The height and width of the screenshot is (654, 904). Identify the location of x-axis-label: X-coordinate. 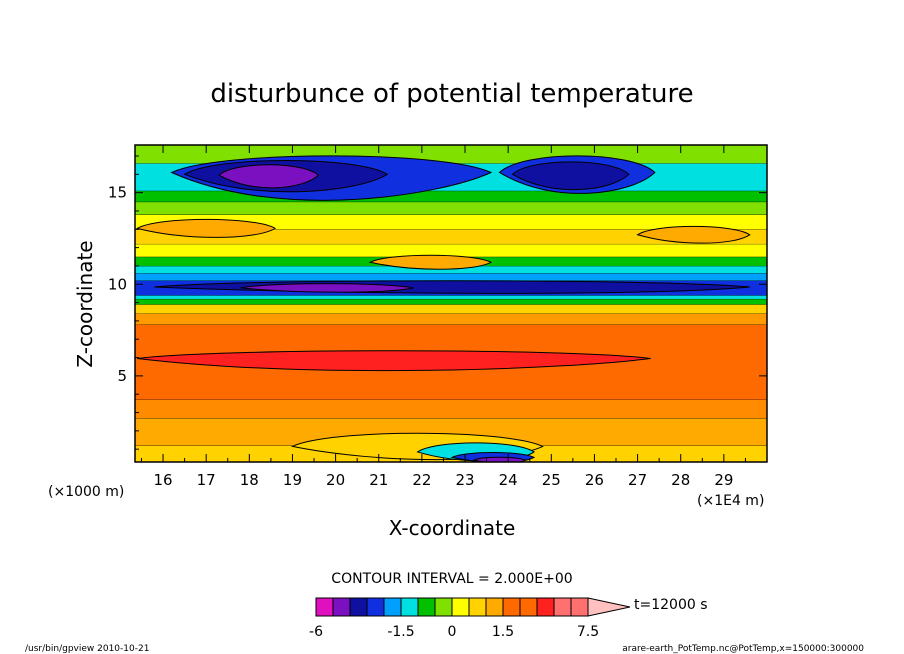
(452, 528).